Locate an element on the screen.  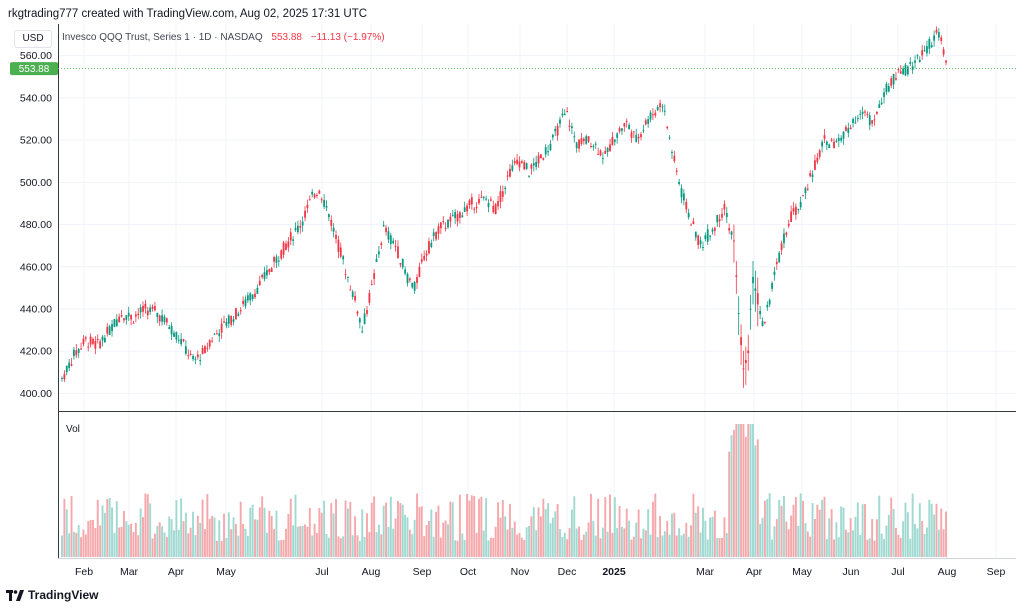
volume-pane-label: Vol is located at coordinates (73, 429).